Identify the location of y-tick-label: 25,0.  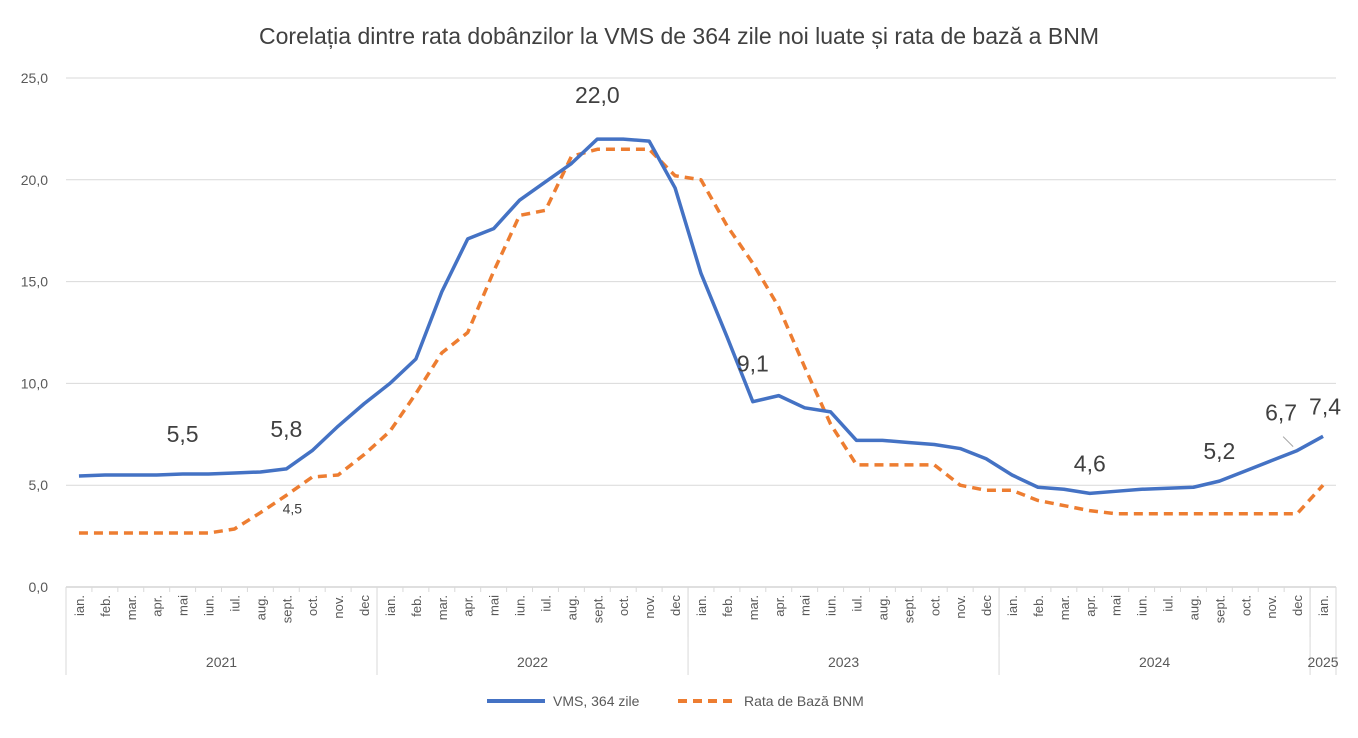
(34, 78).